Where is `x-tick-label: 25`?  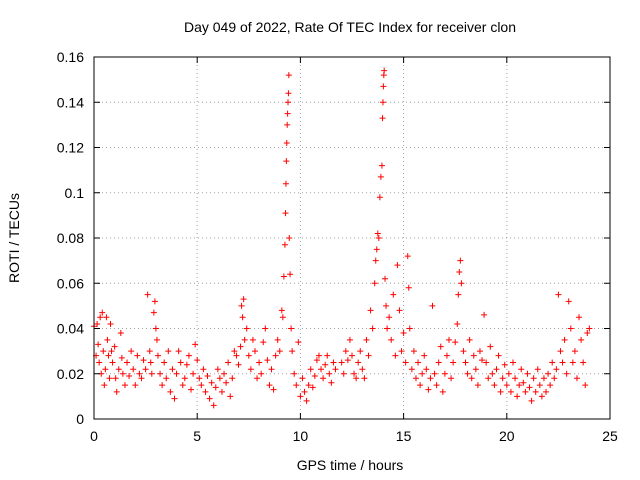
x-tick-label: 25 is located at coordinates (610, 436).